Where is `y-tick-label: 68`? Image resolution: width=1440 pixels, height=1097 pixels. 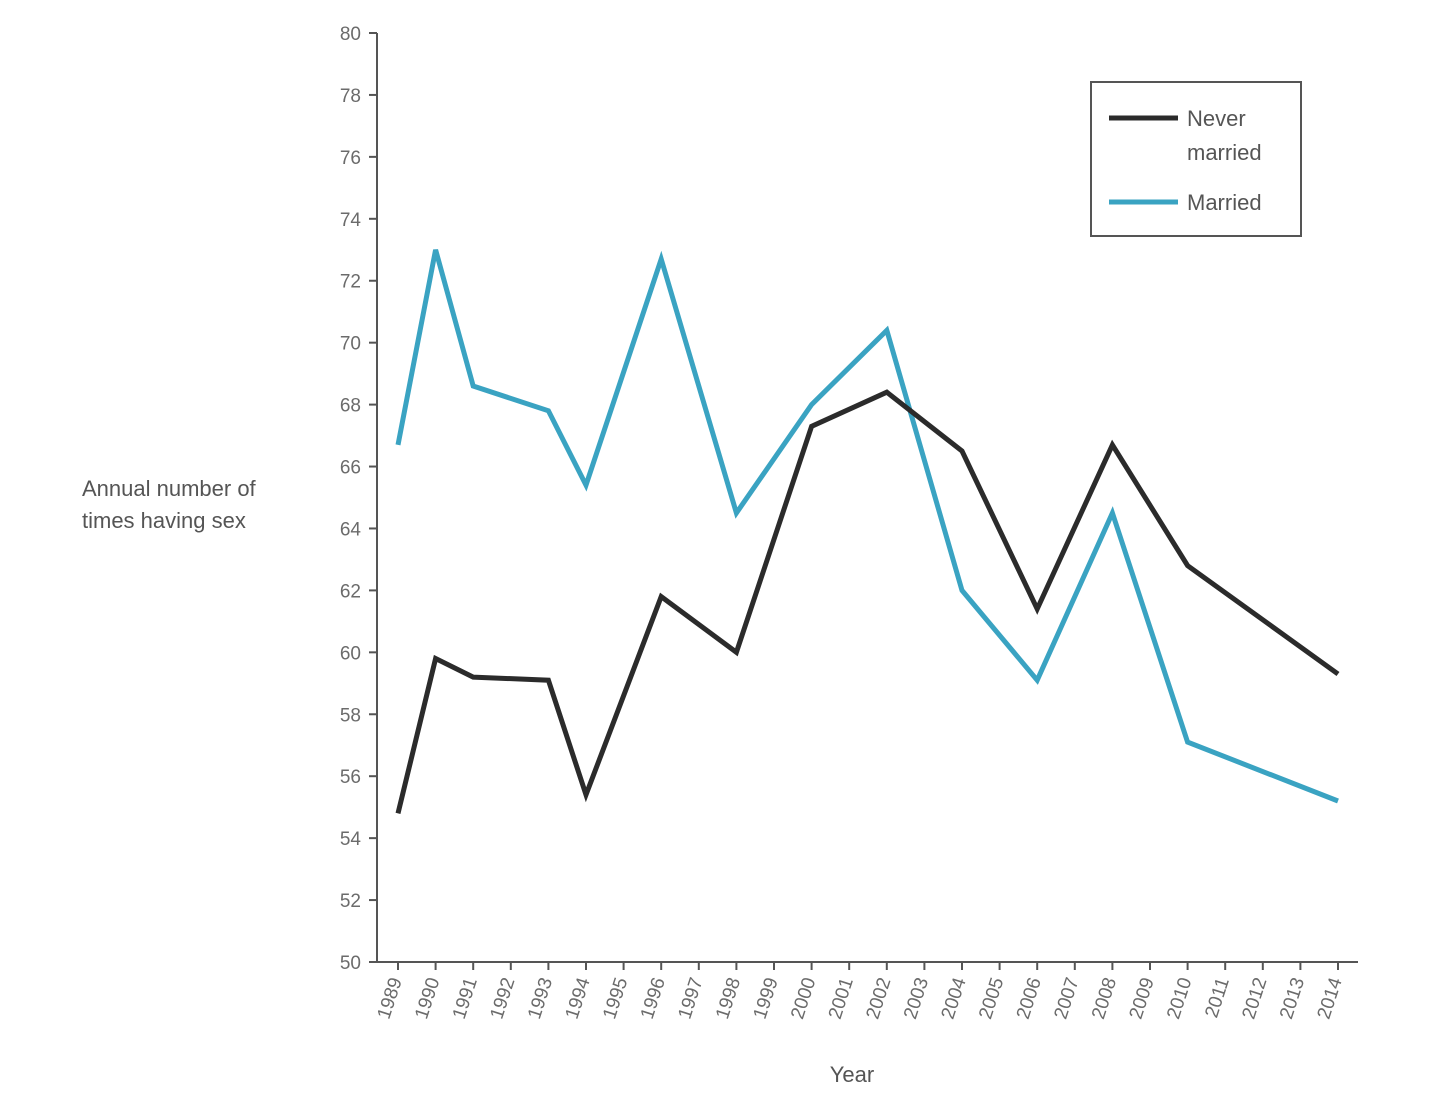 y-tick-label: 68 is located at coordinates (350, 406).